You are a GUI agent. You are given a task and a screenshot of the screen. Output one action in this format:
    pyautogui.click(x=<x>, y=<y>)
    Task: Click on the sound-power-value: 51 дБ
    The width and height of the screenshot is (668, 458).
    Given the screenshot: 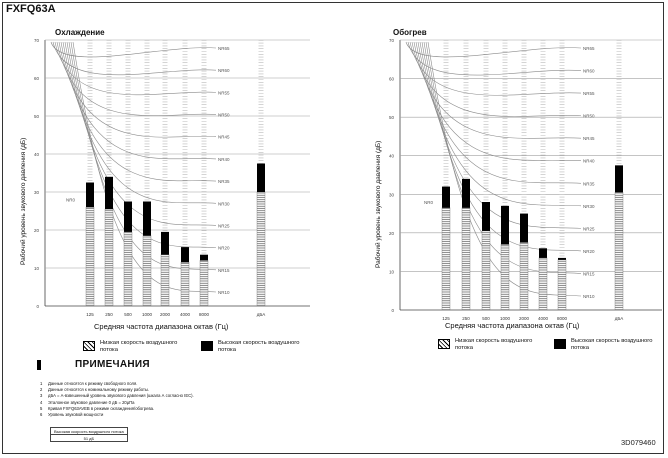 What is the action you would take?
    pyautogui.click(x=89, y=438)
    